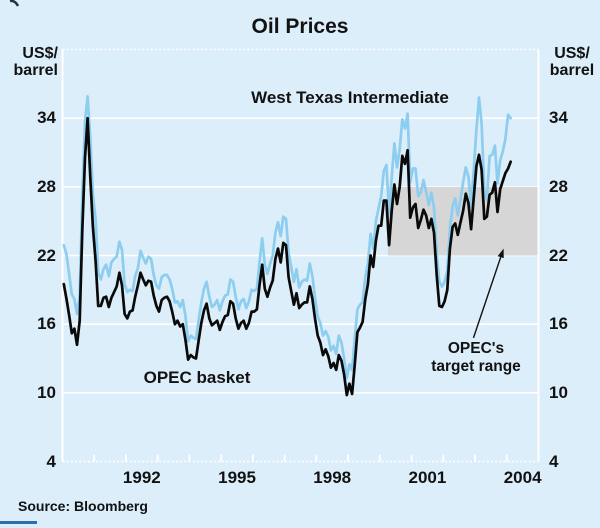 This screenshot has height=528, width=600. I want to click on y-axis-unit-right: US$/ barrel, so click(572, 62).